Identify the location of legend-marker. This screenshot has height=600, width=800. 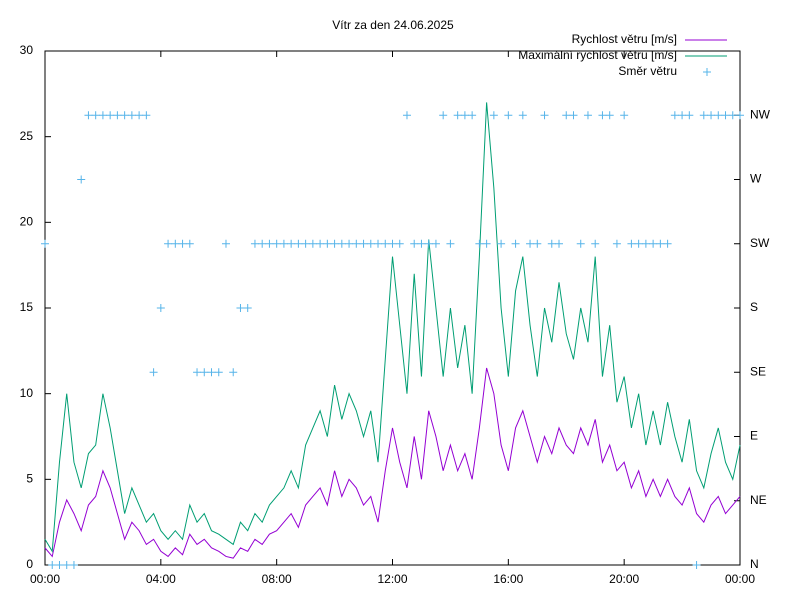
(707, 72).